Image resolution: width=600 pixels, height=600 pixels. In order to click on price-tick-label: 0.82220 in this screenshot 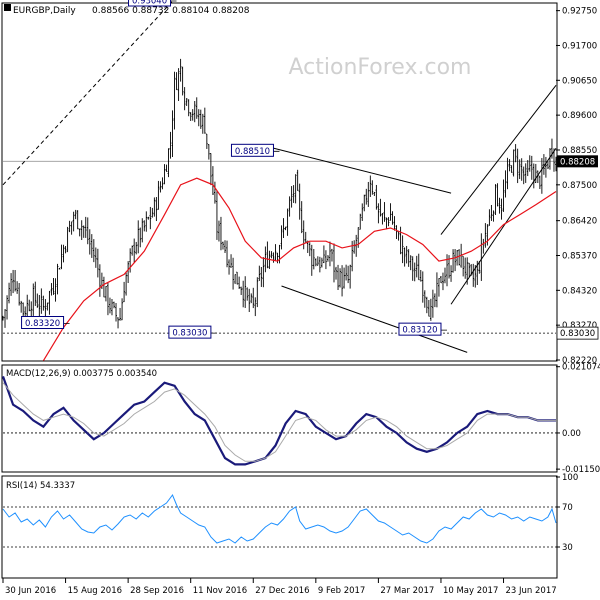, I will do `click(579, 361)`.